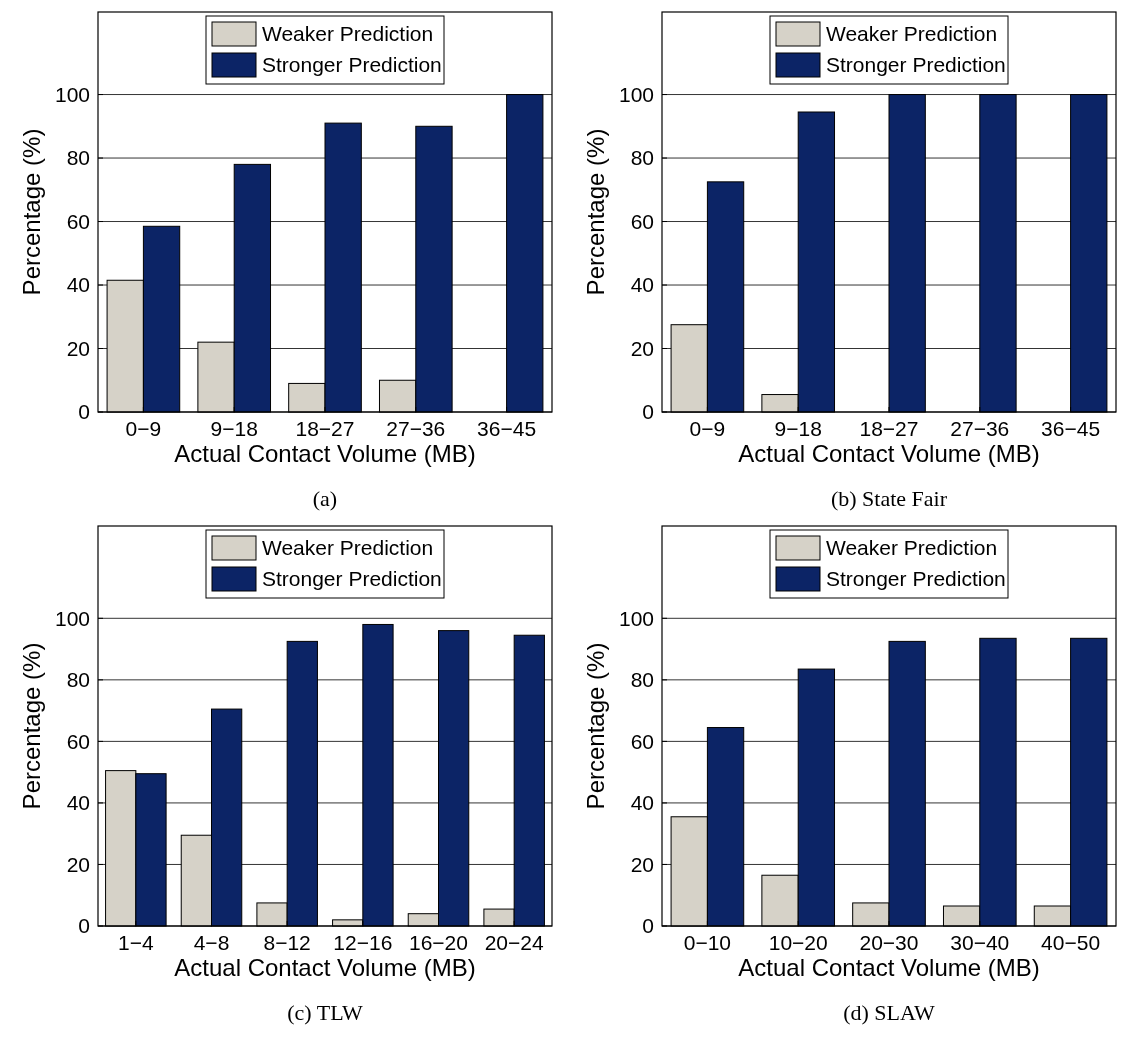  I want to click on x-tick-label: 1−4, so click(136, 942).